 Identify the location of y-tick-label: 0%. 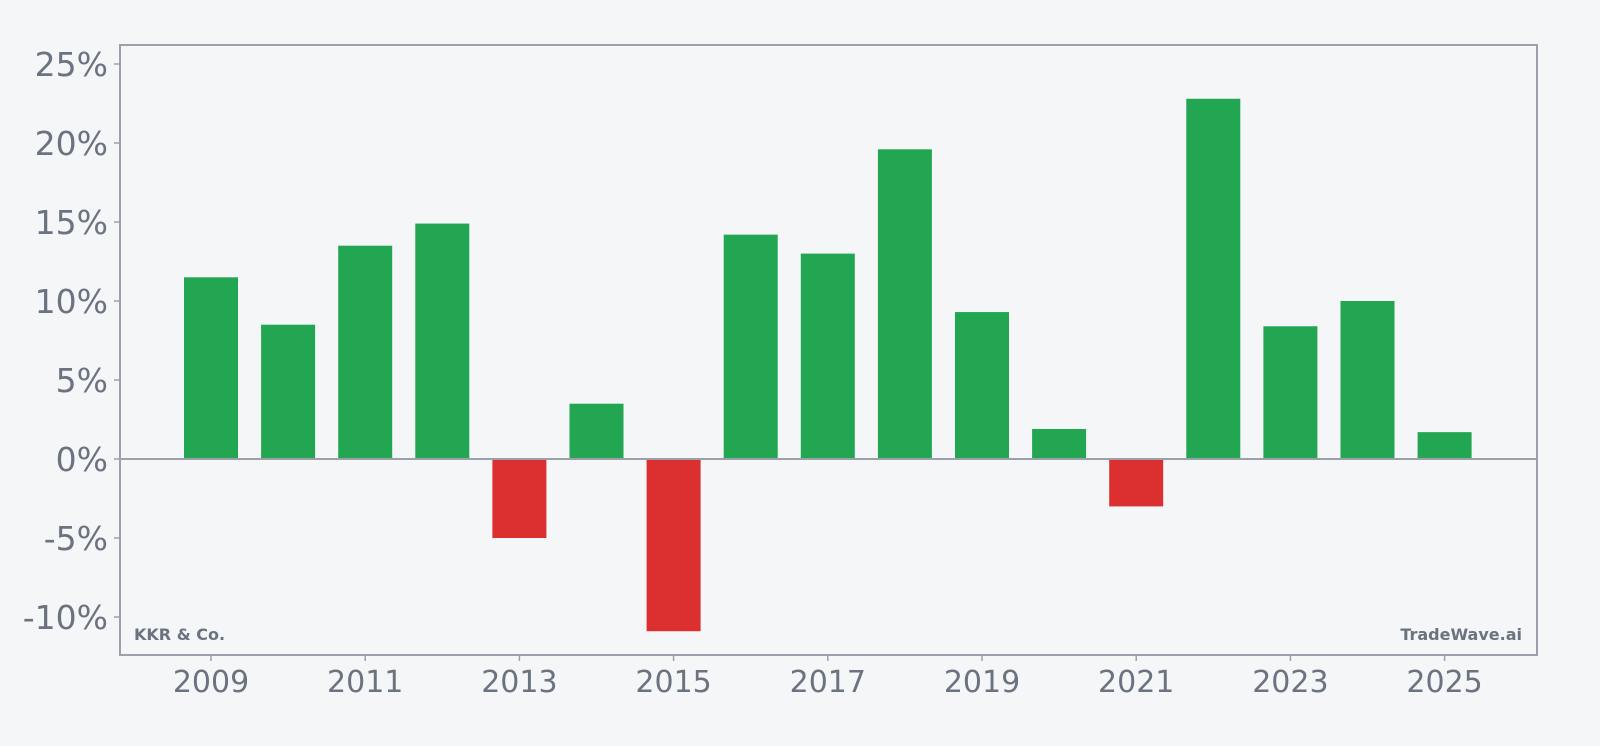
(82, 459).